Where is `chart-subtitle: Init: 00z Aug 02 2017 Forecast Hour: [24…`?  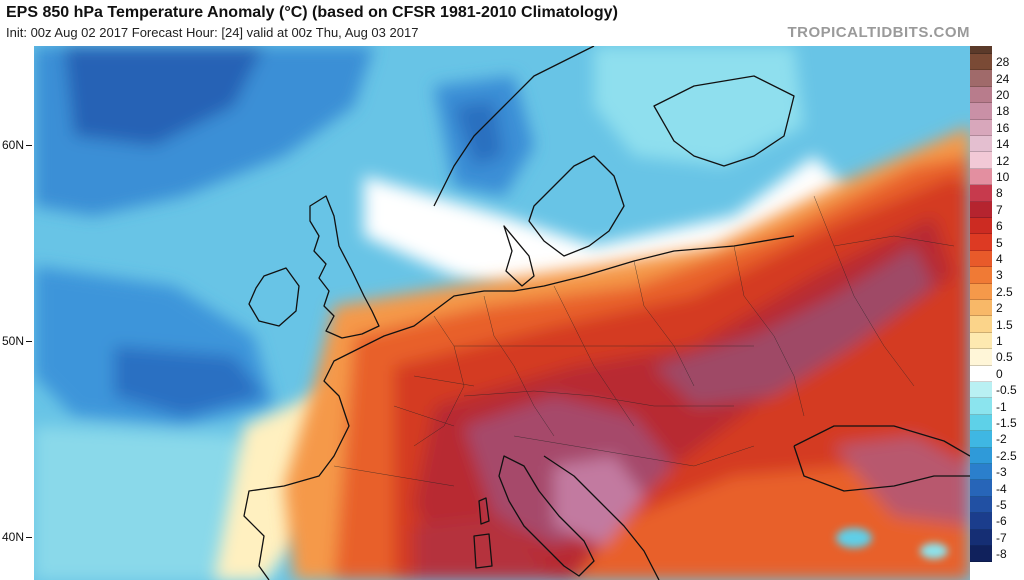
chart-subtitle: Init: 00z Aug 02 2017 Forecast Hour: [24… is located at coordinates (212, 32).